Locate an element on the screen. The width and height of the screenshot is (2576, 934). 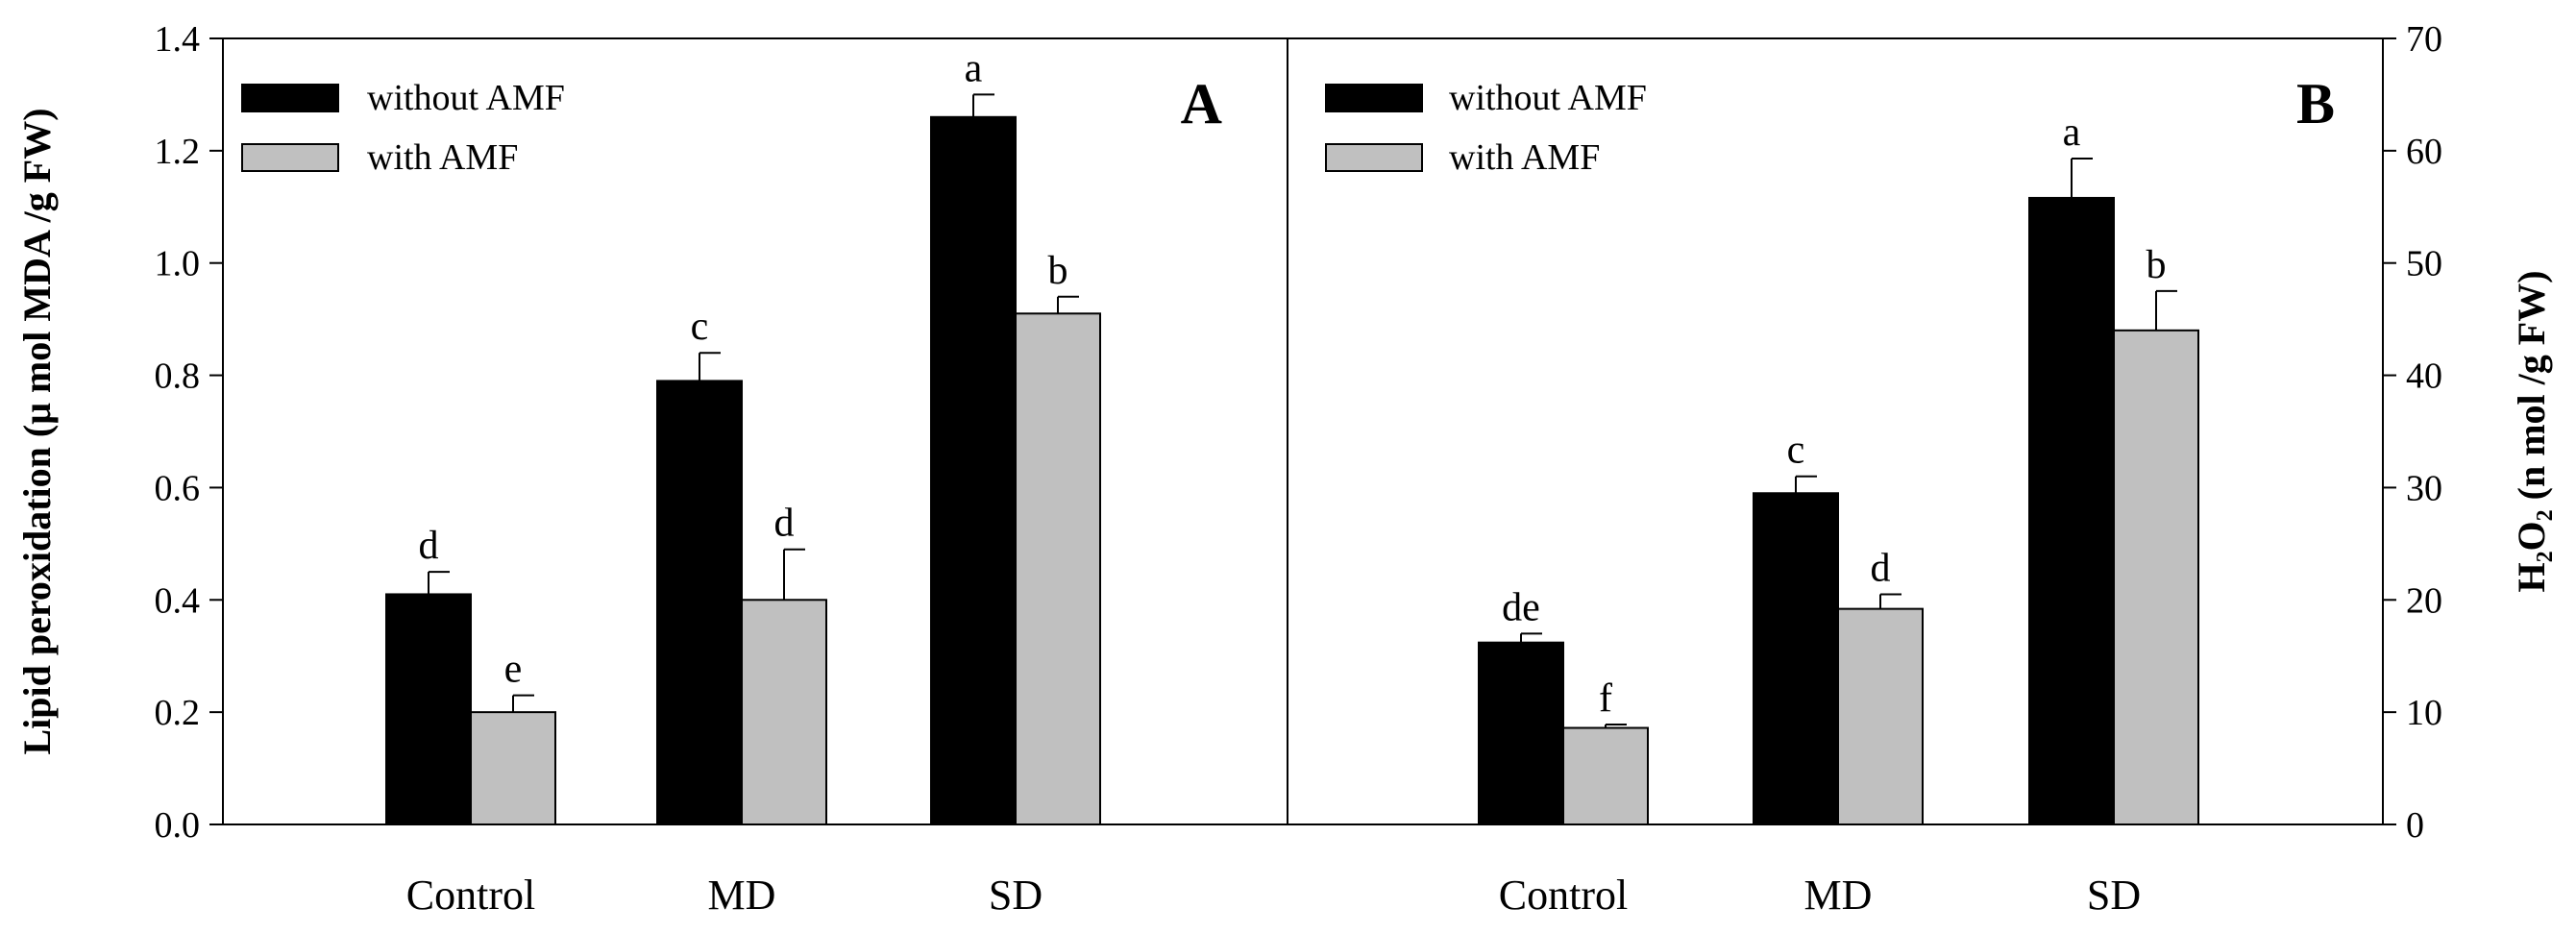
significance-letter: e is located at coordinates (513, 670).